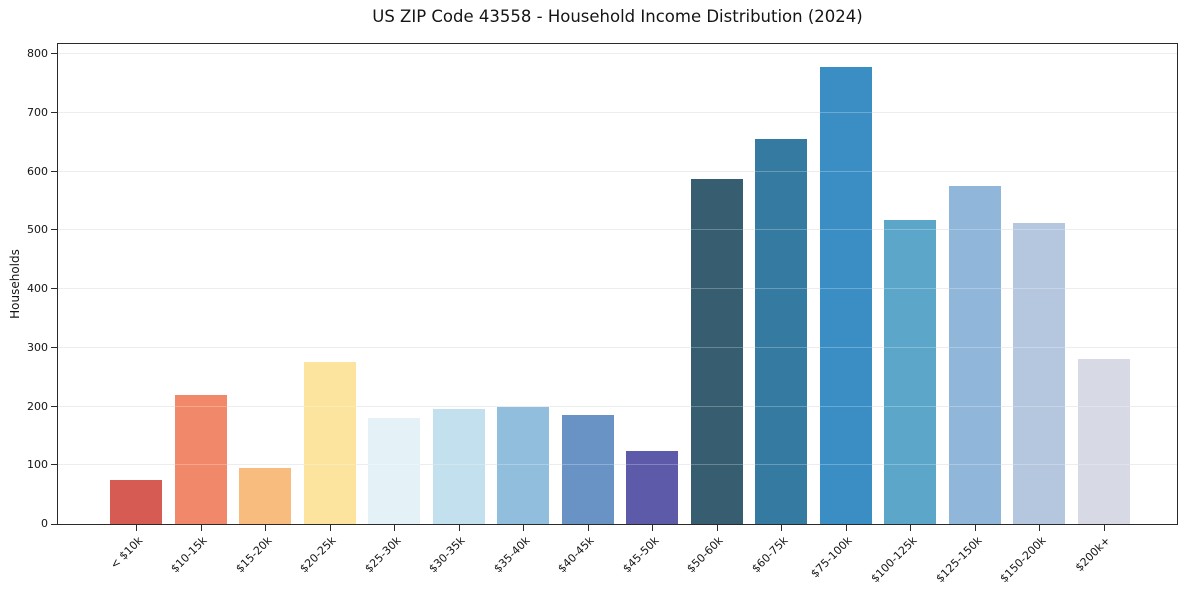  I want to click on y-tick-label: 300, so click(37, 347).